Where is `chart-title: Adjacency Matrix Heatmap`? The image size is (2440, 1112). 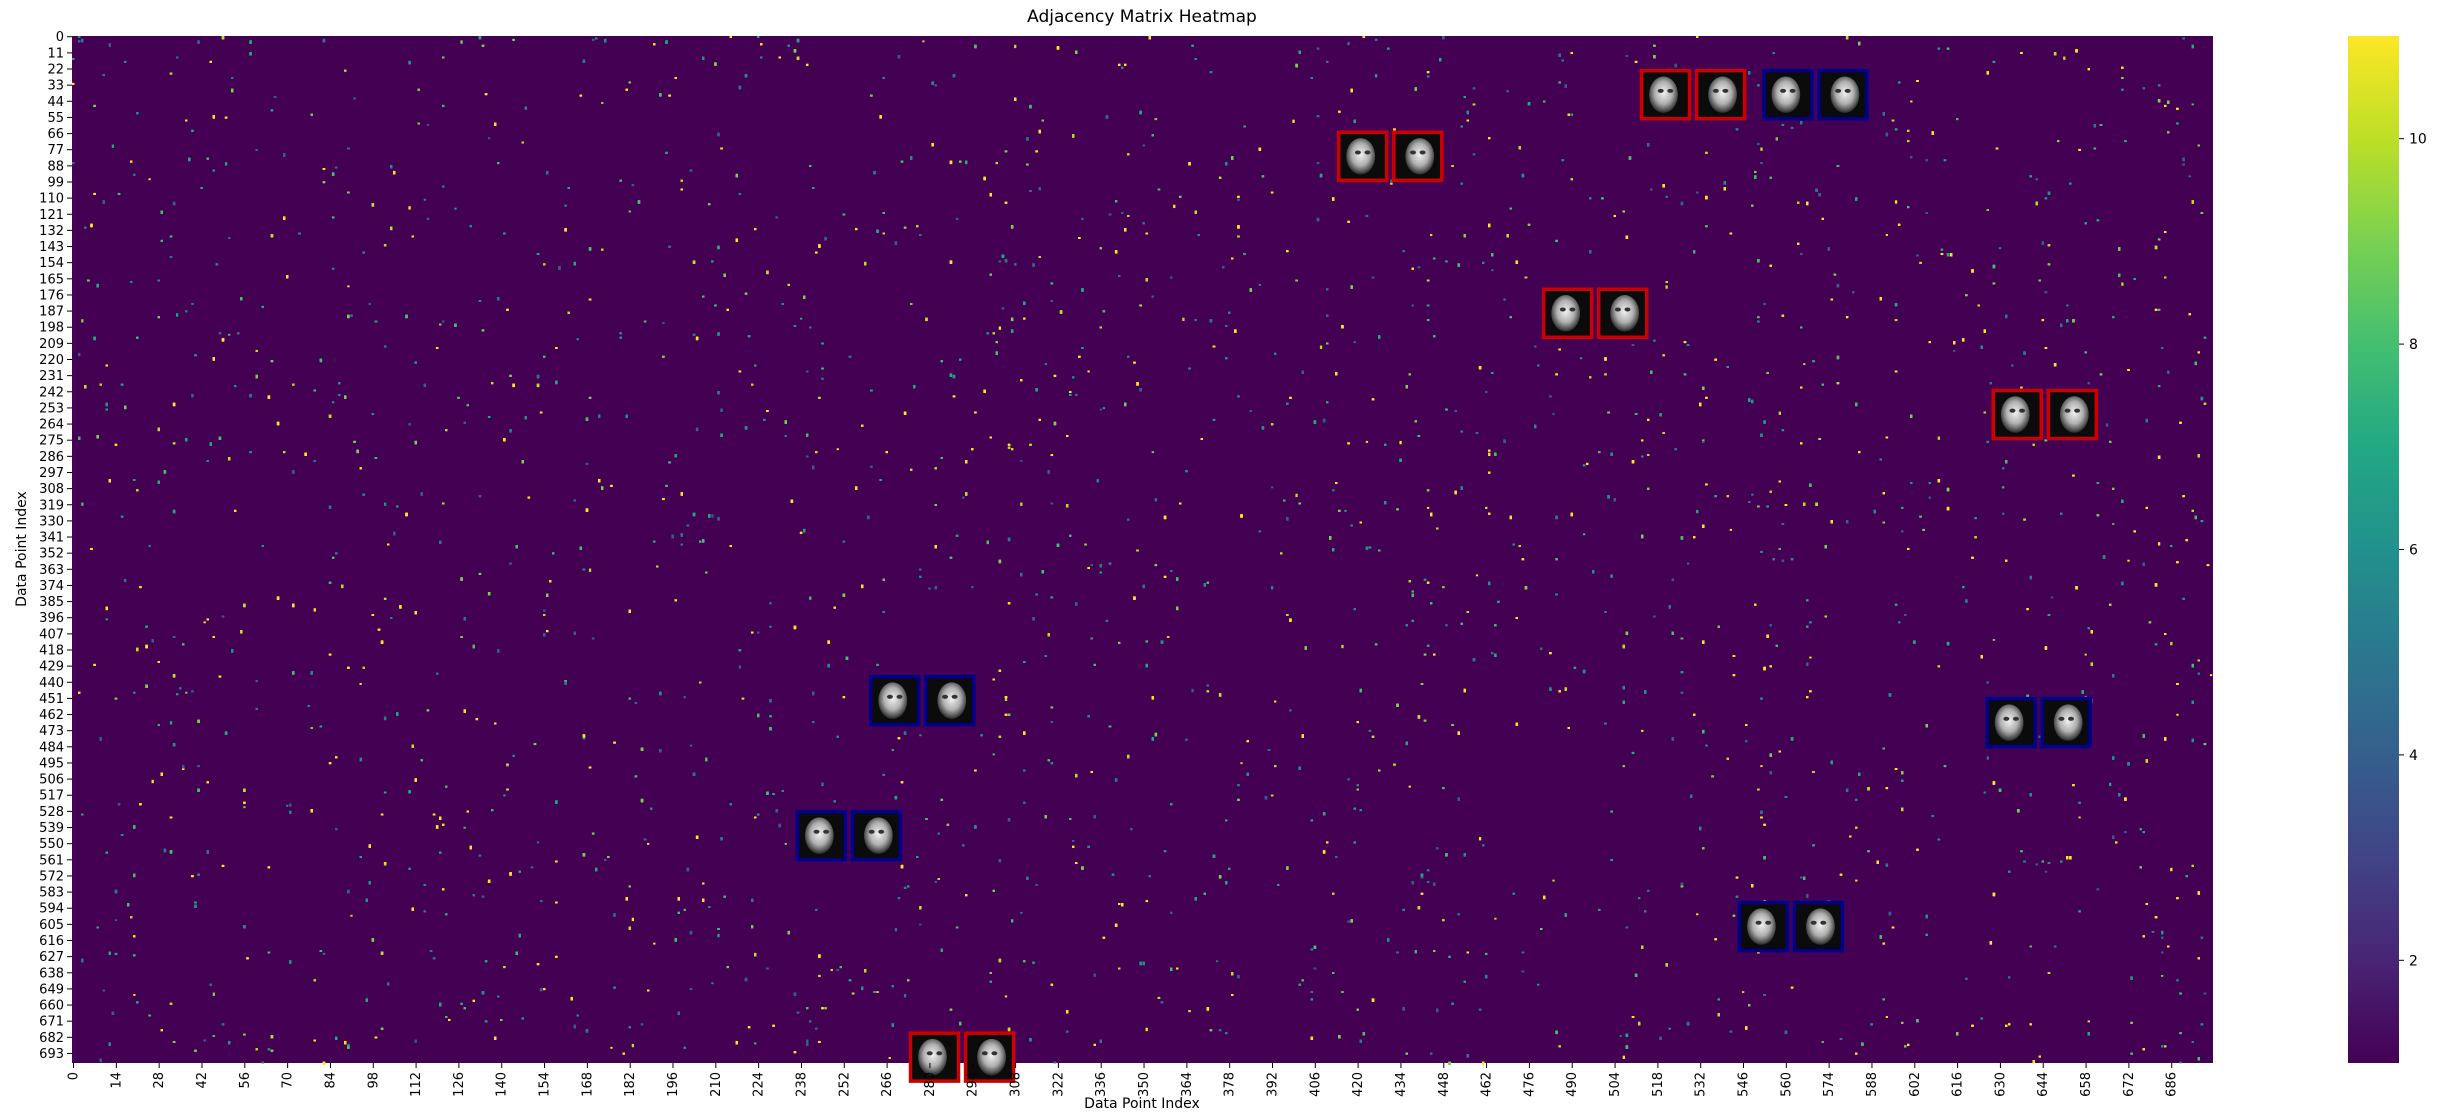 chart-title: Adjacency Matrix Heatmap is located at coordinates (1142, 17).